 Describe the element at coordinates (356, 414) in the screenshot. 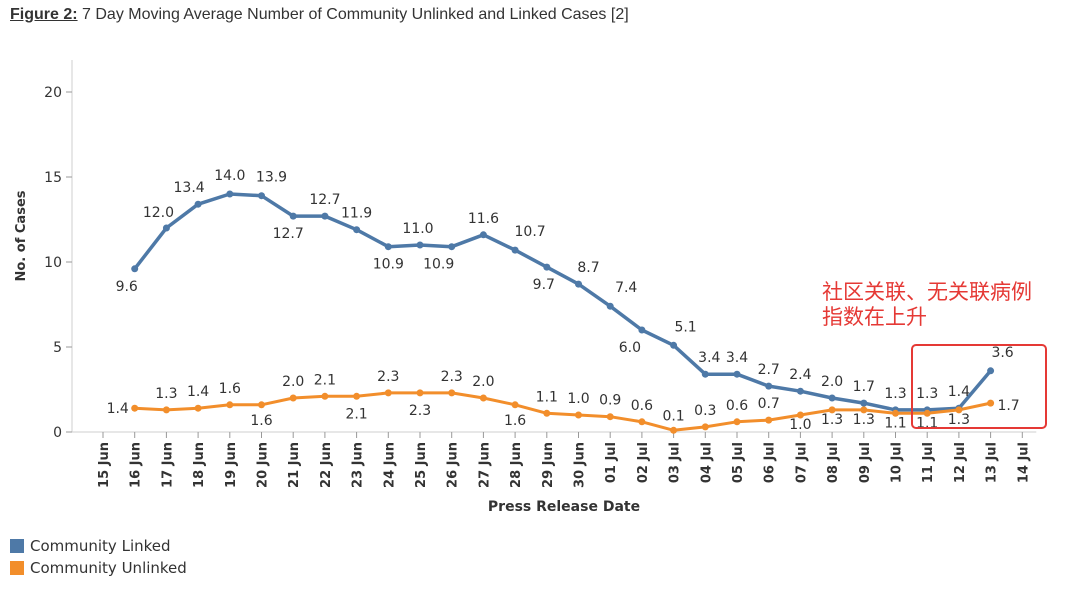

I see `data-label-unlinked: 2.1` at that location.